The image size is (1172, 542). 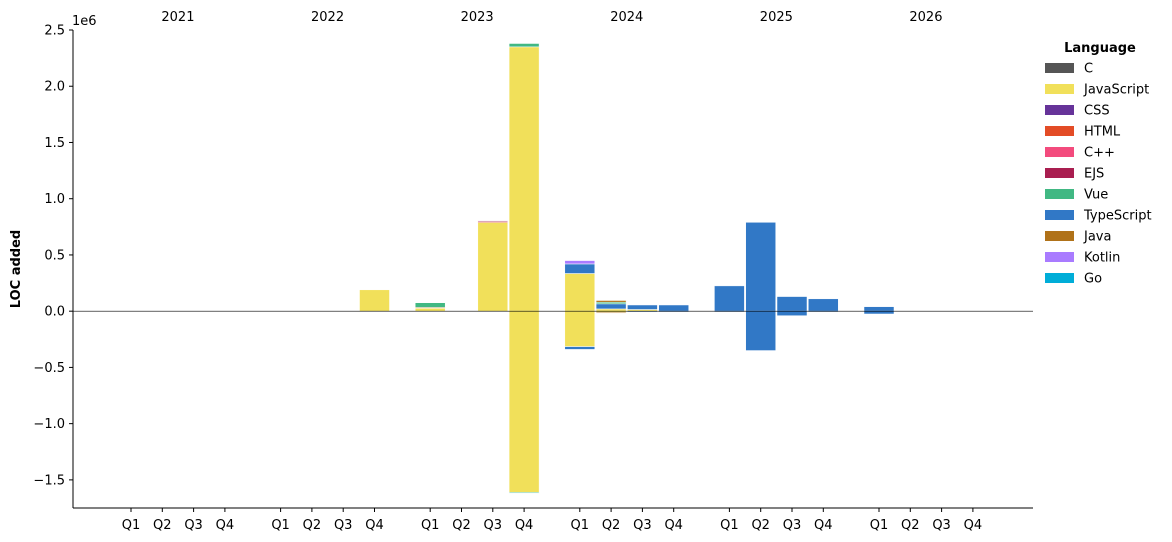 I want to click on bar-2025-Q3-TypeScript, so click(x=792, y=304).